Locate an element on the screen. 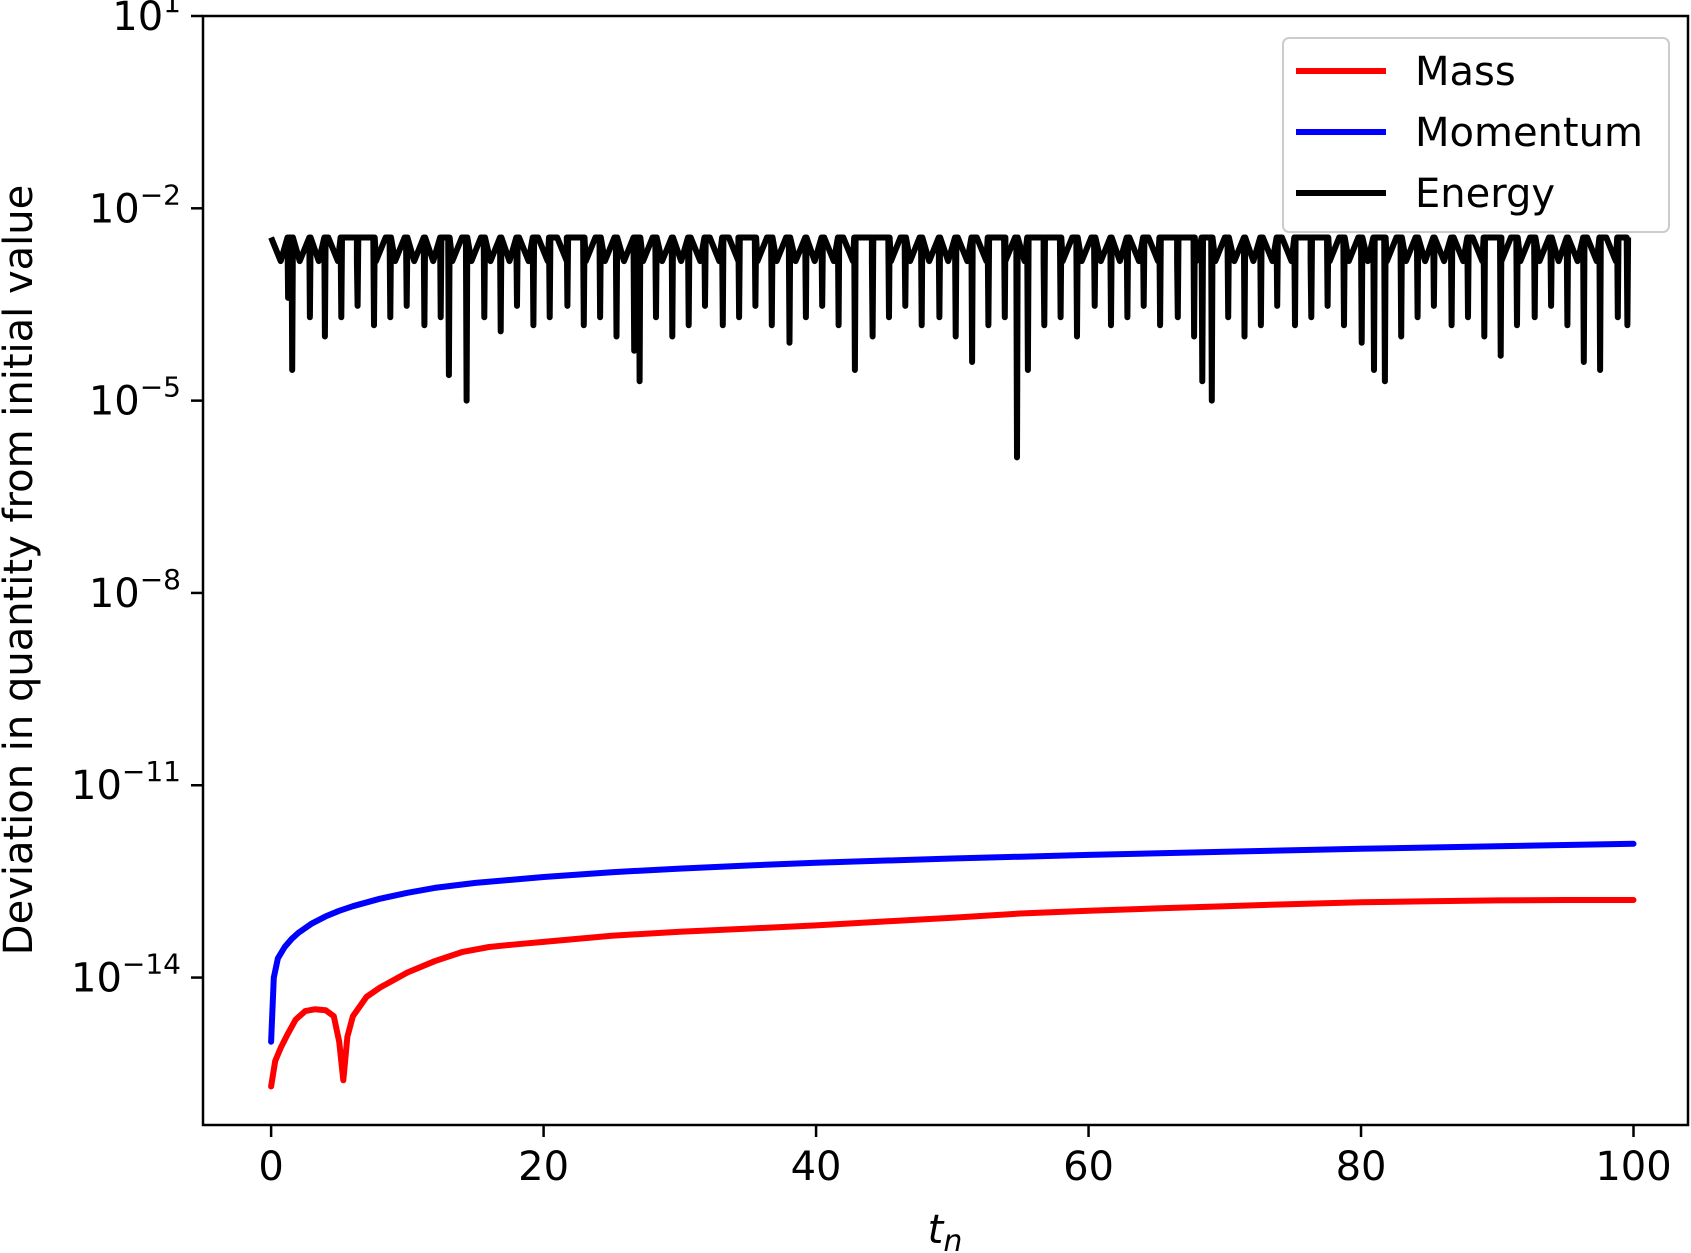  series-line-momentum is located at coordinates (952, 942).